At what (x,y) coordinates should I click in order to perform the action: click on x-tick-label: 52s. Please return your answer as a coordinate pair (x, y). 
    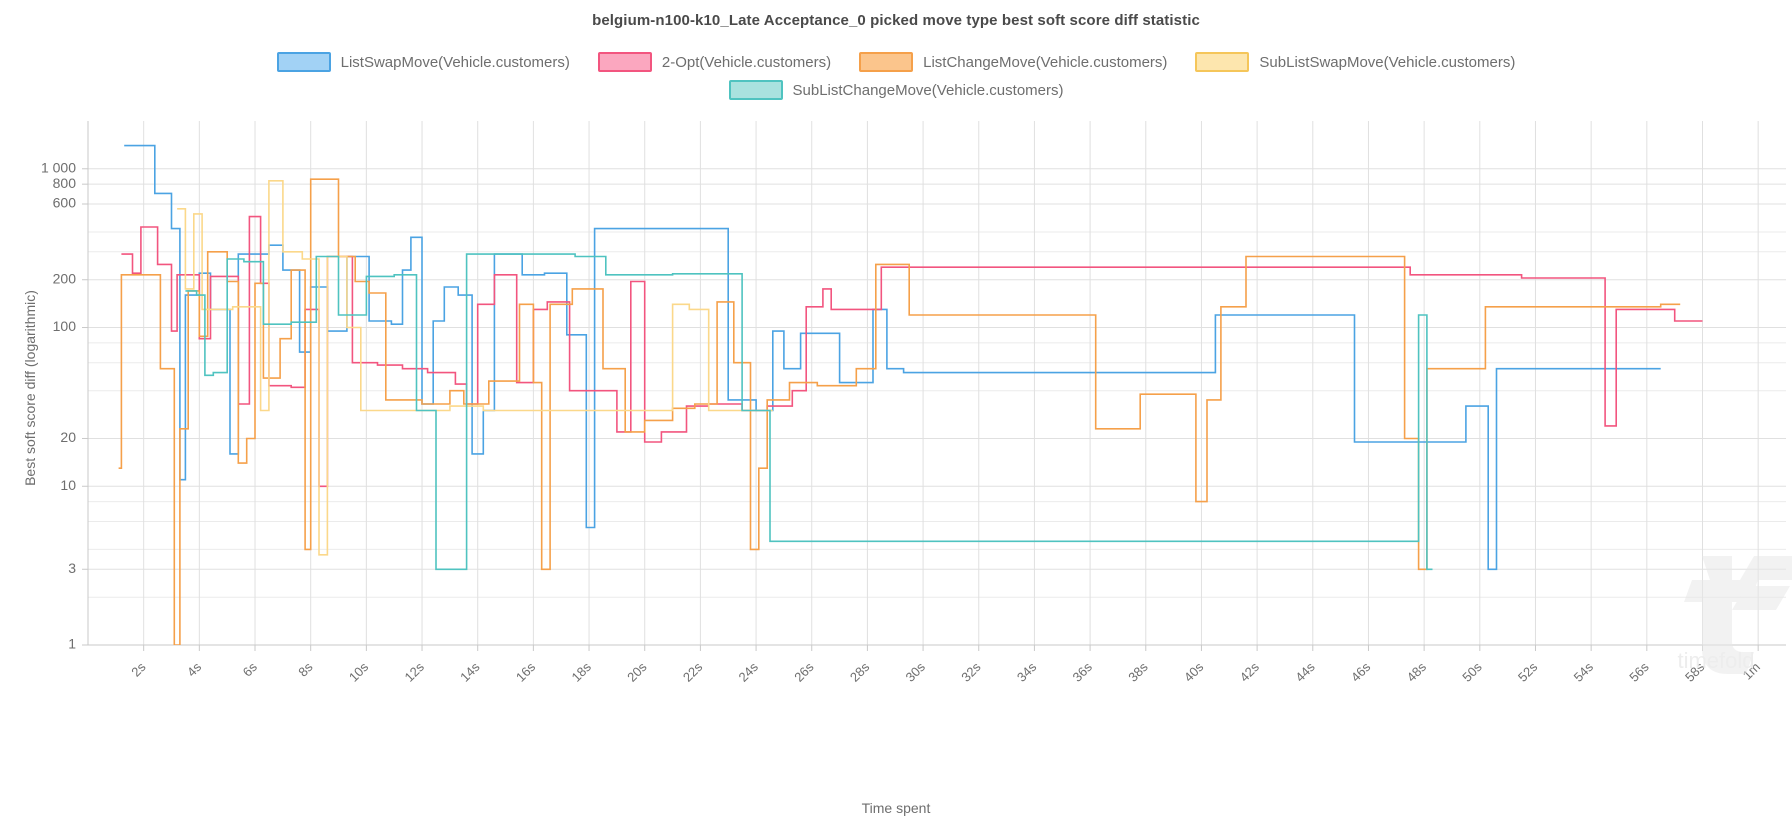
    Looking at the image, I should click on (1528, 672).